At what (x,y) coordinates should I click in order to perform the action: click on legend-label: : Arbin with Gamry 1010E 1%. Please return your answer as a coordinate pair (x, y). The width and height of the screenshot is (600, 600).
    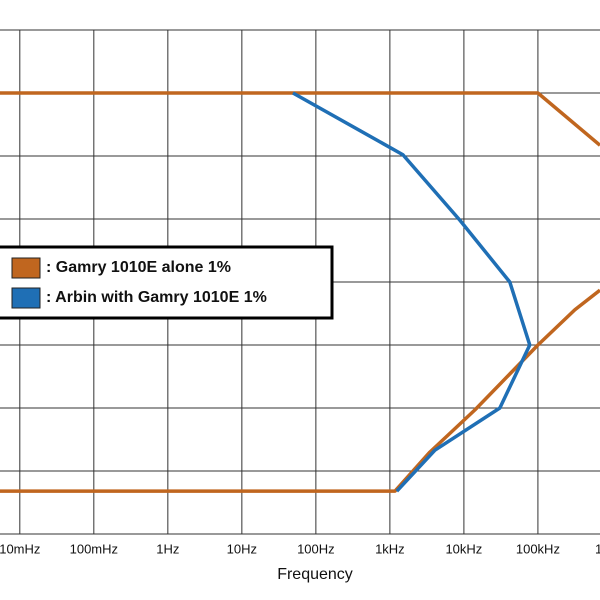
    Looking at the image, I should click on (156, 297).